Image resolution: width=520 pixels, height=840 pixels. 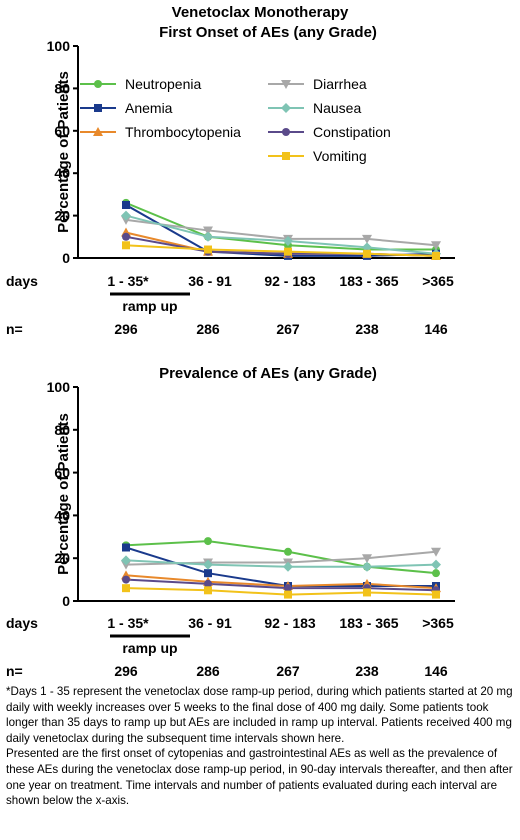 I want to click on legend-label-nausea: Nausea, so click(x=337, y=108).